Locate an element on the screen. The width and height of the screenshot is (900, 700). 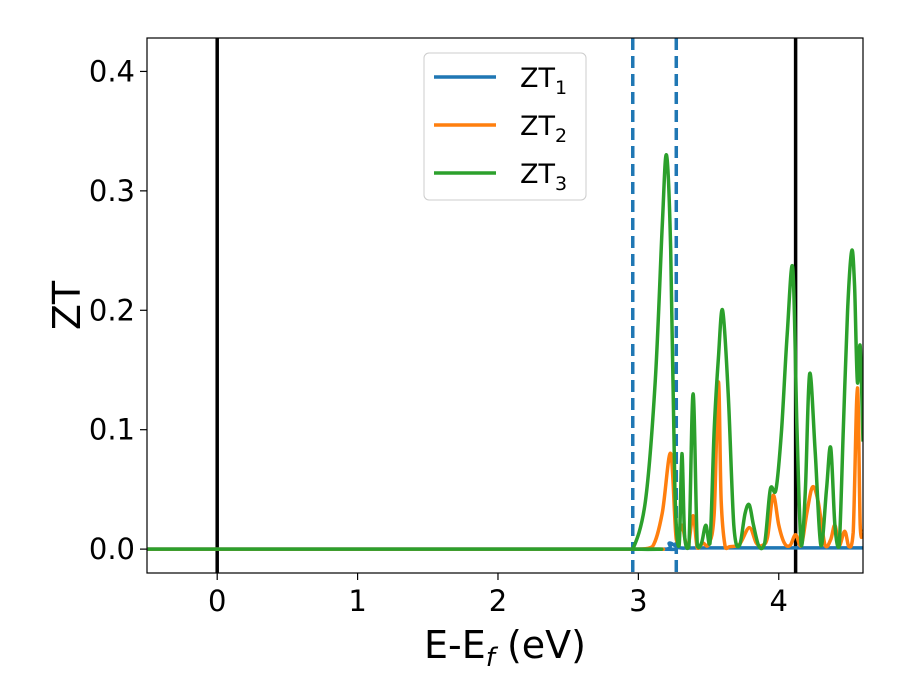
x-tick-label: 4 is located at coordinates (779, 601).